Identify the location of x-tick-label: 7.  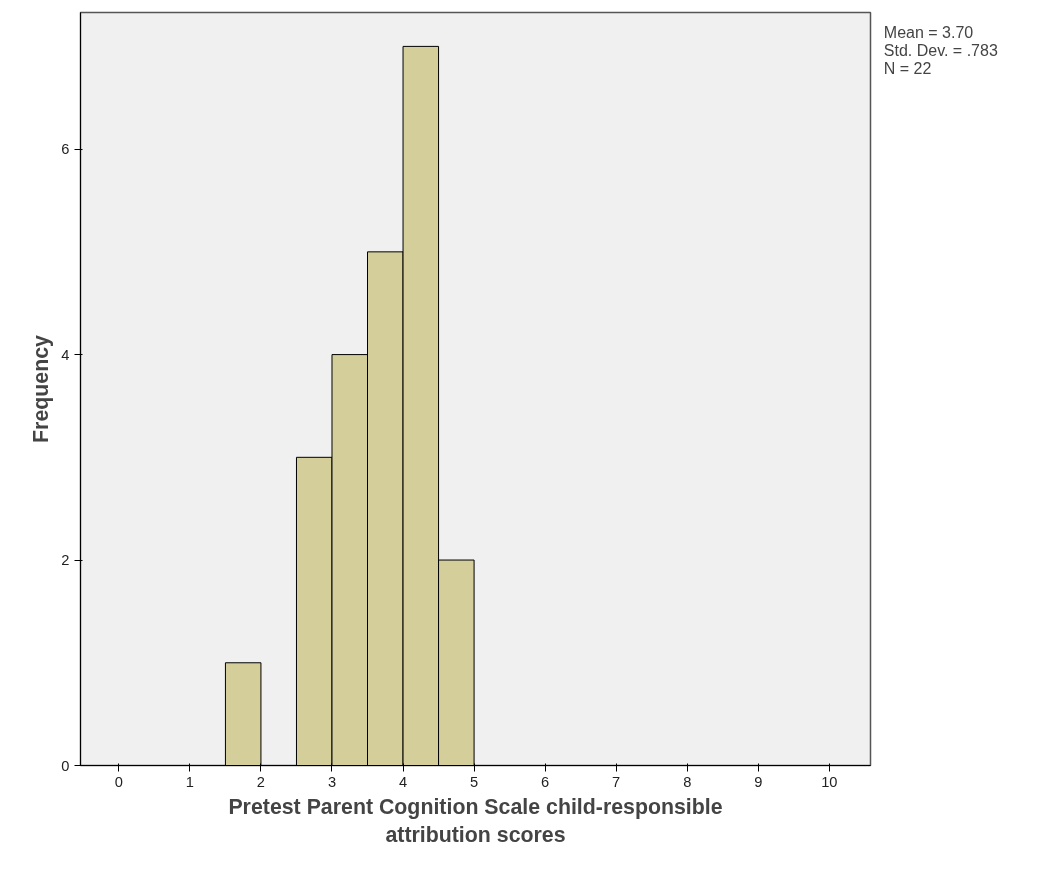
(616, 781).